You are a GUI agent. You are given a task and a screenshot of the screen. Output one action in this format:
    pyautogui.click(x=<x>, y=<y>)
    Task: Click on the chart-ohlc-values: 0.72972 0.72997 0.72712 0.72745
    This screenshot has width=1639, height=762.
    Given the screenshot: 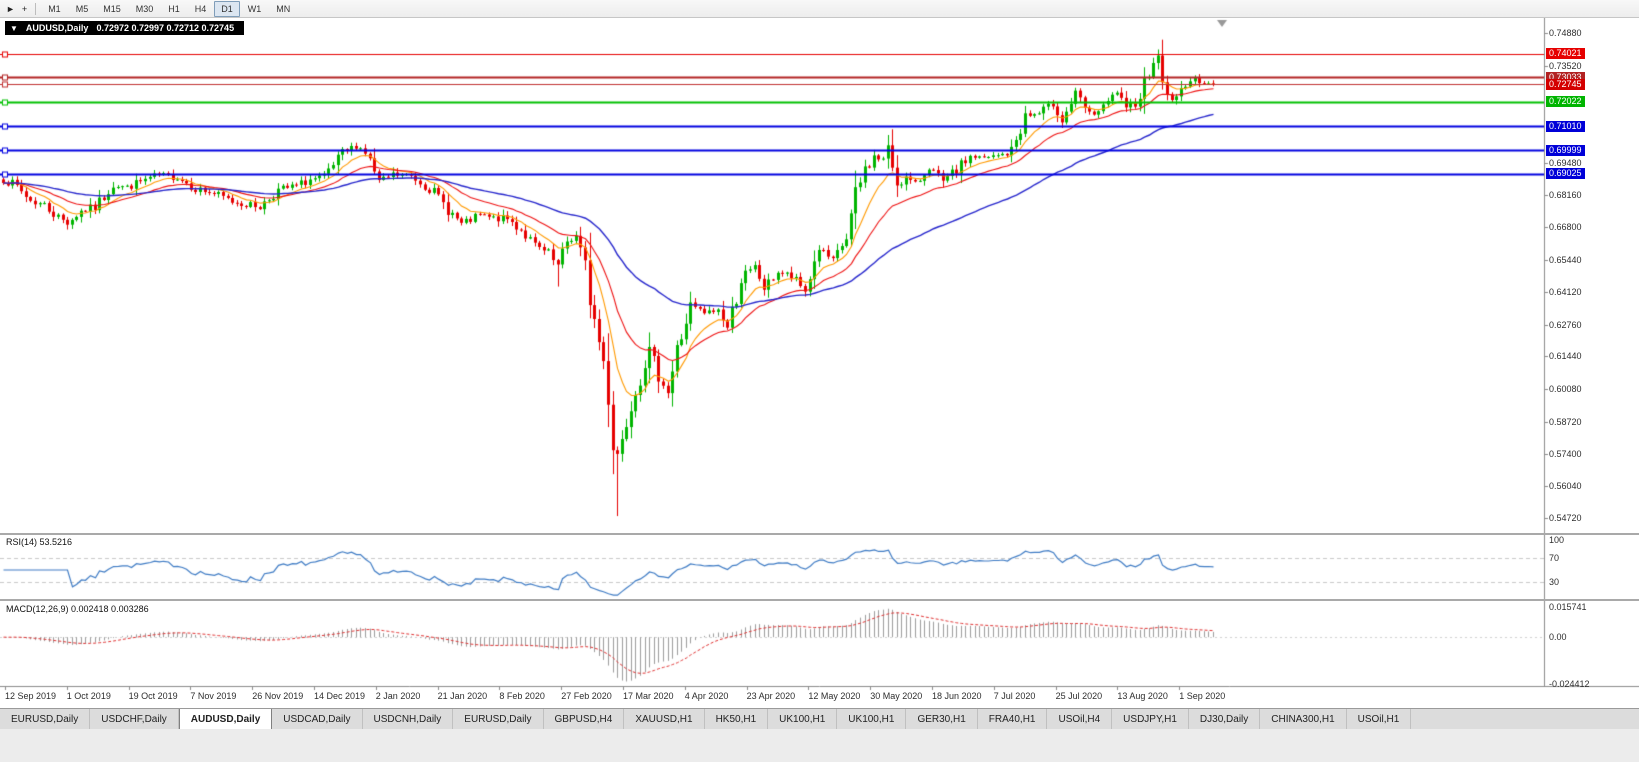 What is the action you would take?
    pyautogui.click(x=165, y=28)
    